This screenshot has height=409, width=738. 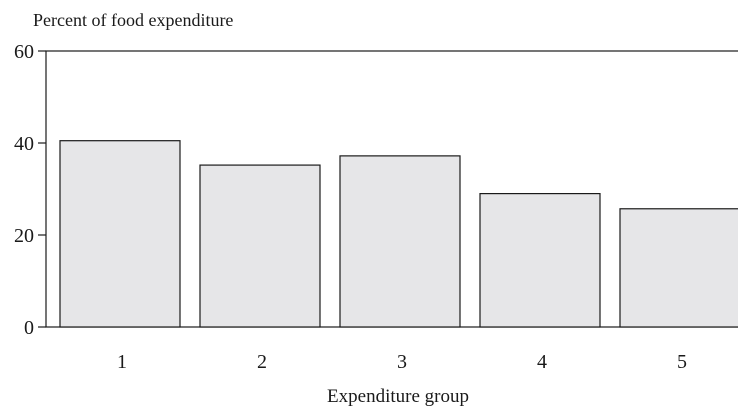 I want to click on x-axis: 1 2 3 4 5, so click(x=402, y=362).